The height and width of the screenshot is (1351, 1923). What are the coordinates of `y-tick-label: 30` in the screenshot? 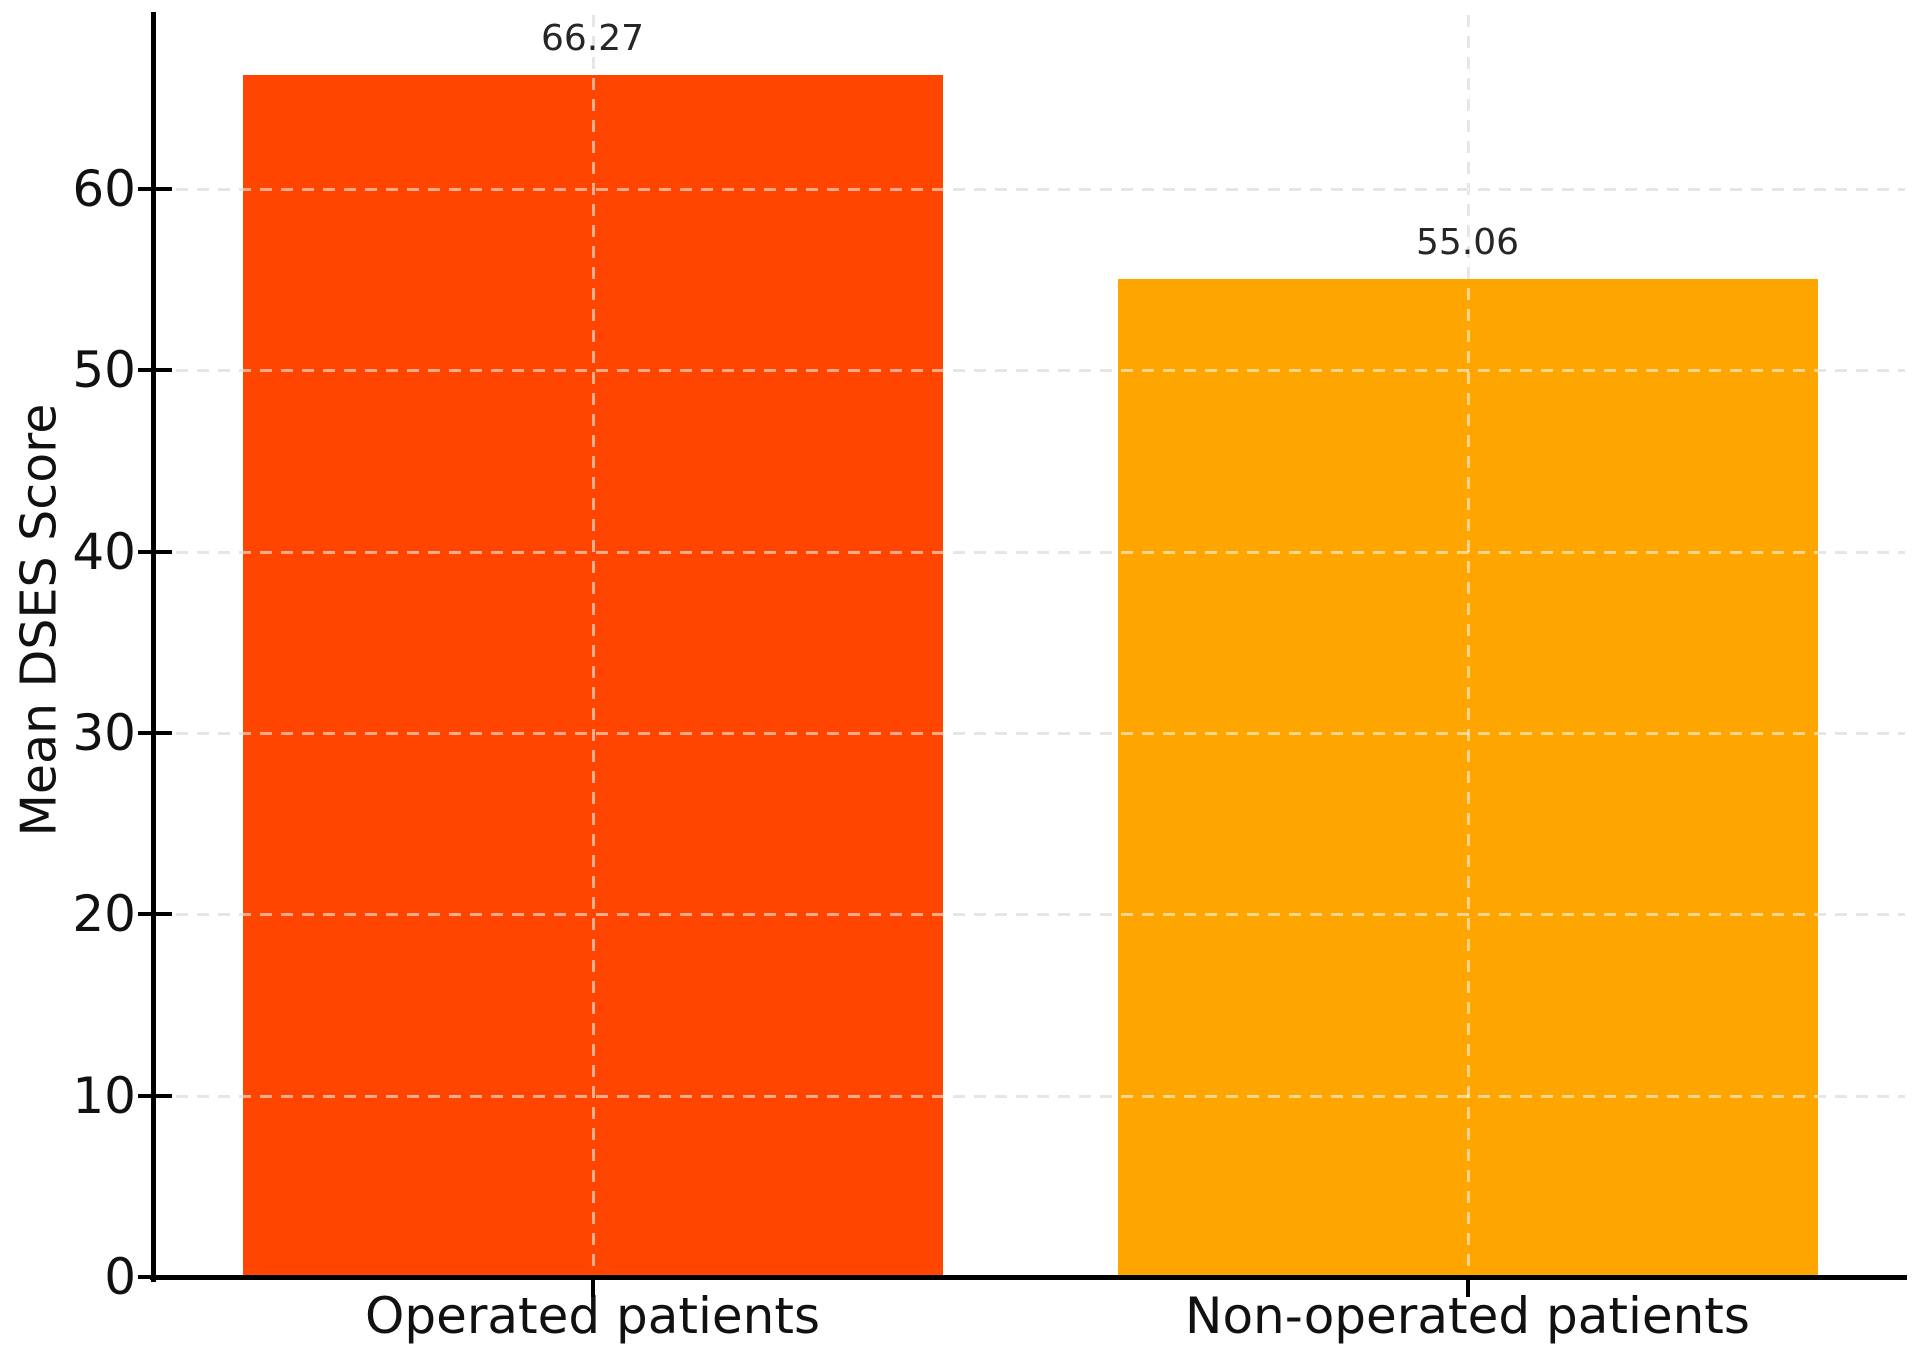 It's located at (104, 733).